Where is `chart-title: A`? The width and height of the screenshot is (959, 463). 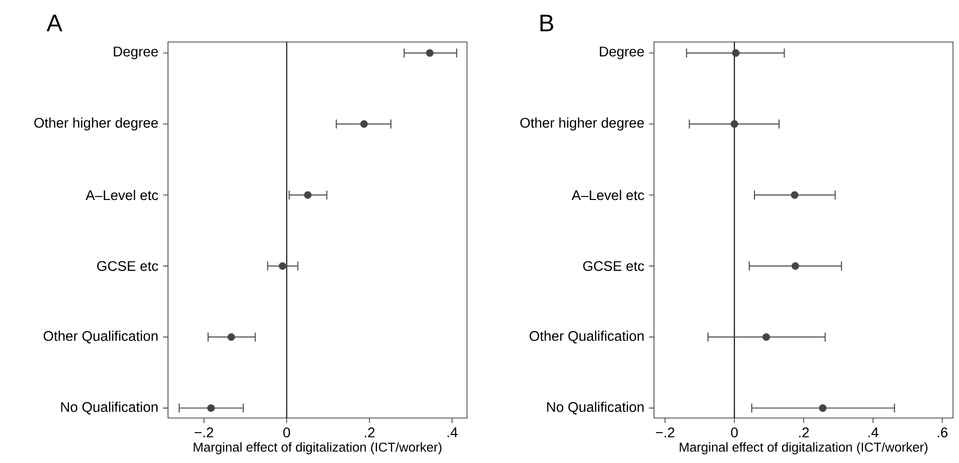 chart-title: A is located at coordinates (54, 23).